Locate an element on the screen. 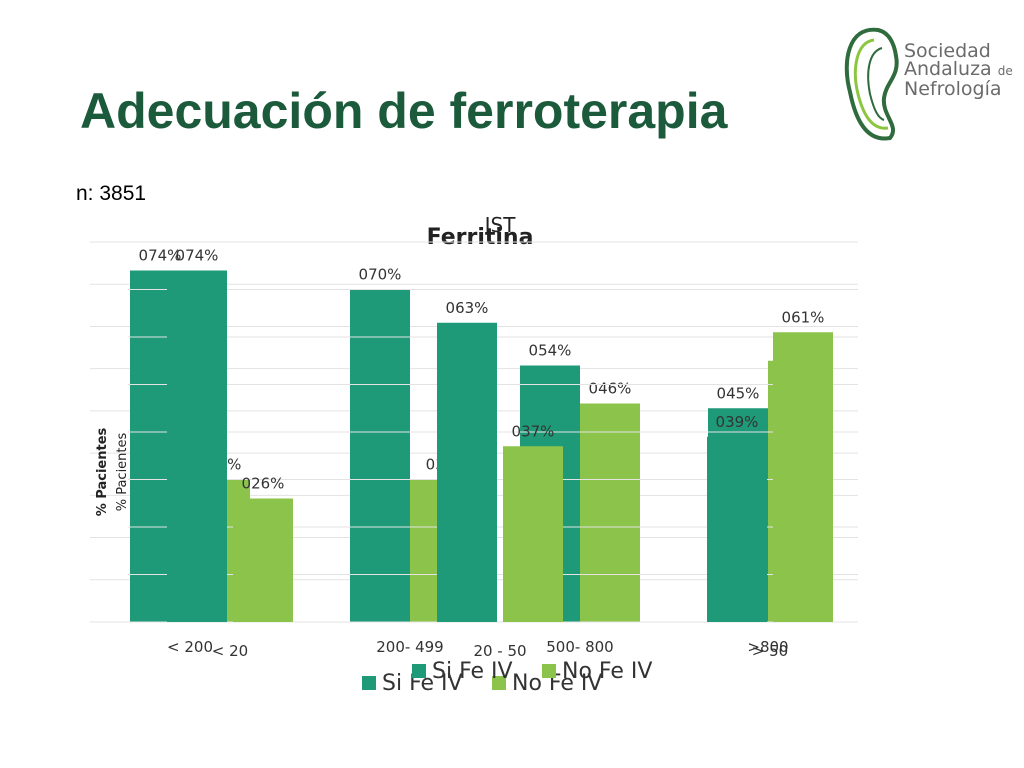 This screenshot has height=768, width=1024. chart-title: Ferritina is located at coordinates (480, 237).